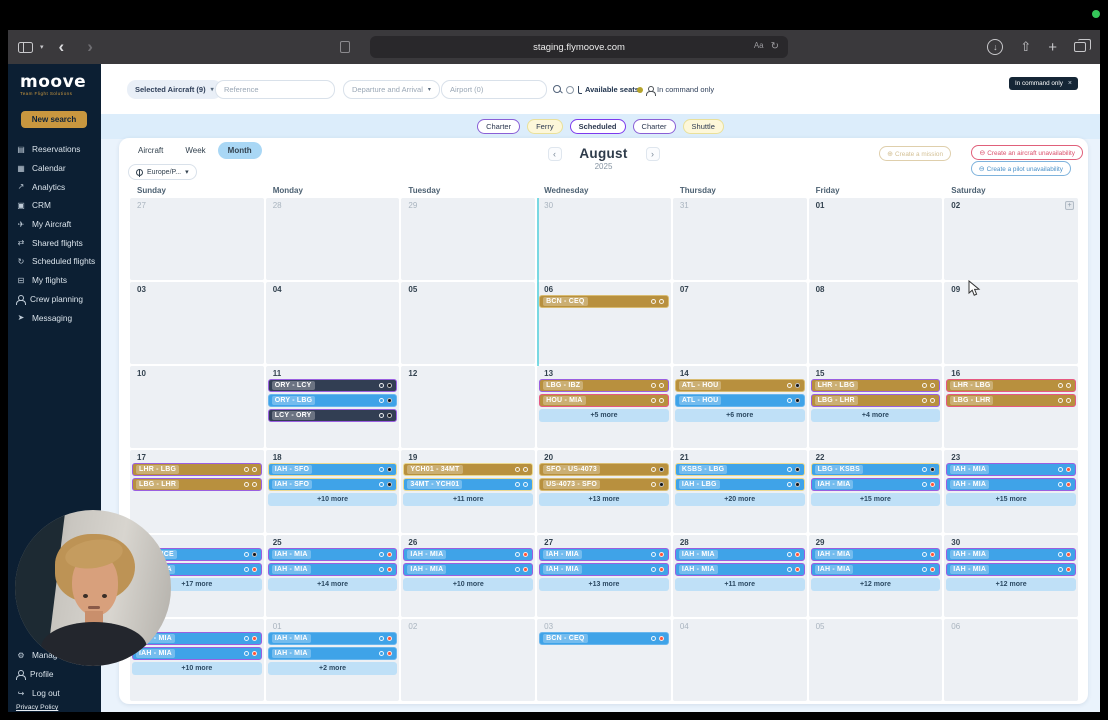 The image size is (1108, 720). Describe the element at coordinates (332, 575) in the screenshot. I see `day-cell-25: 25 IAH - MIA IAH - MIA +14 more` at that location.